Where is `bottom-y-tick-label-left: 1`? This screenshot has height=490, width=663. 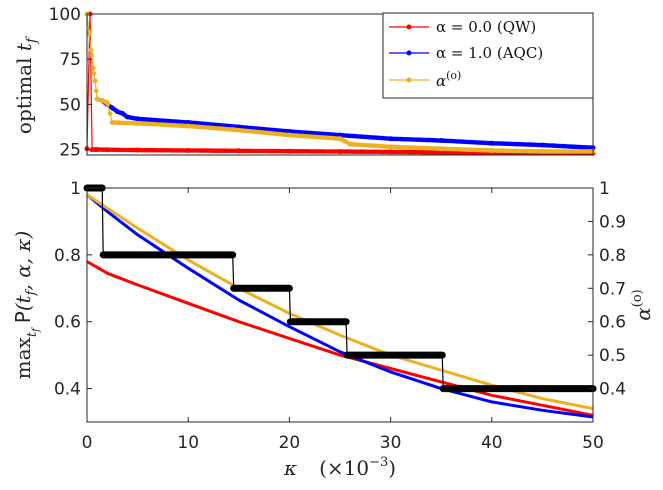
bottom-y-tick-label-left: 1 is located at coordinates (75, 189).